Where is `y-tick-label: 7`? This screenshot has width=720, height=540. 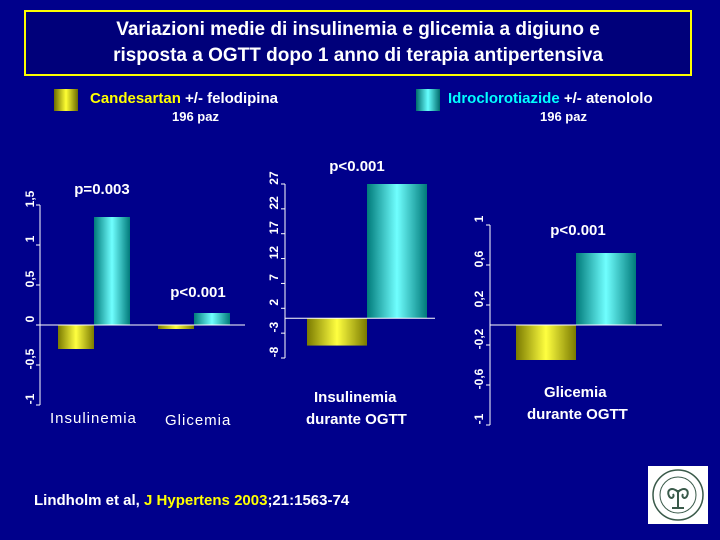
y-tick-label: 7 is located at coordinates (274, 277).